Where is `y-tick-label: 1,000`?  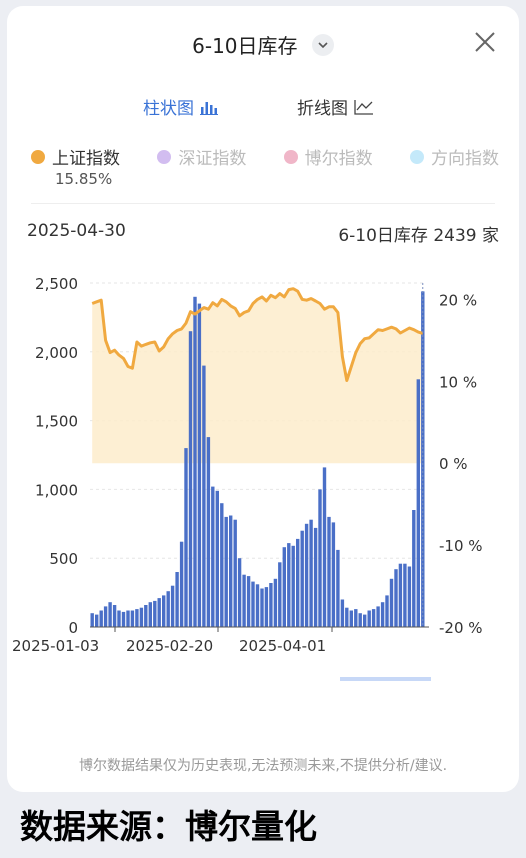 y-tick-label: 1,000 is located at coordinates (56, 490).